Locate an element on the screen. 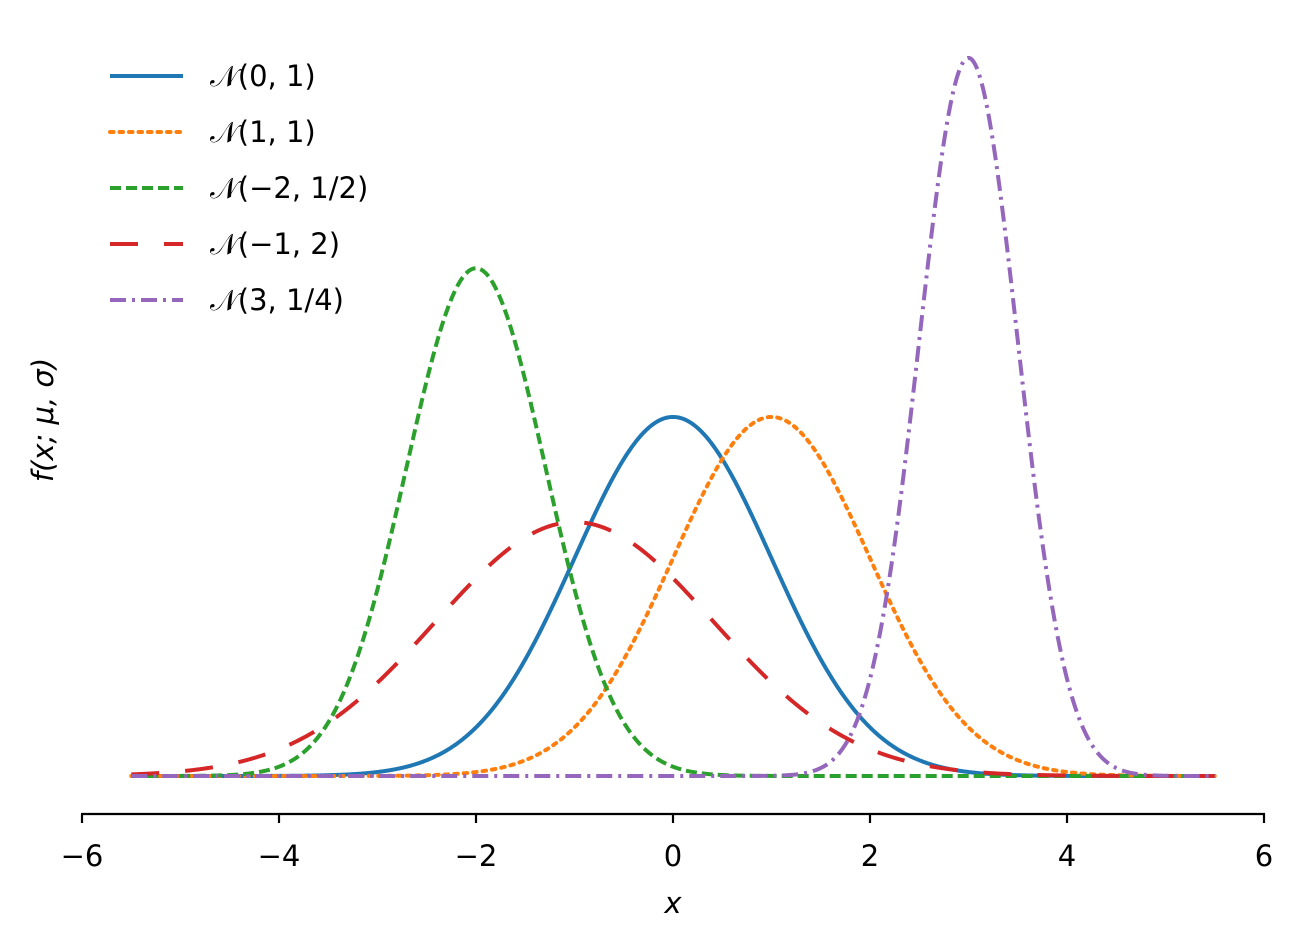 The height and width of the screenshot is (946, 1300). x-tick-label: 4 is located at coordinates (1067, 856).